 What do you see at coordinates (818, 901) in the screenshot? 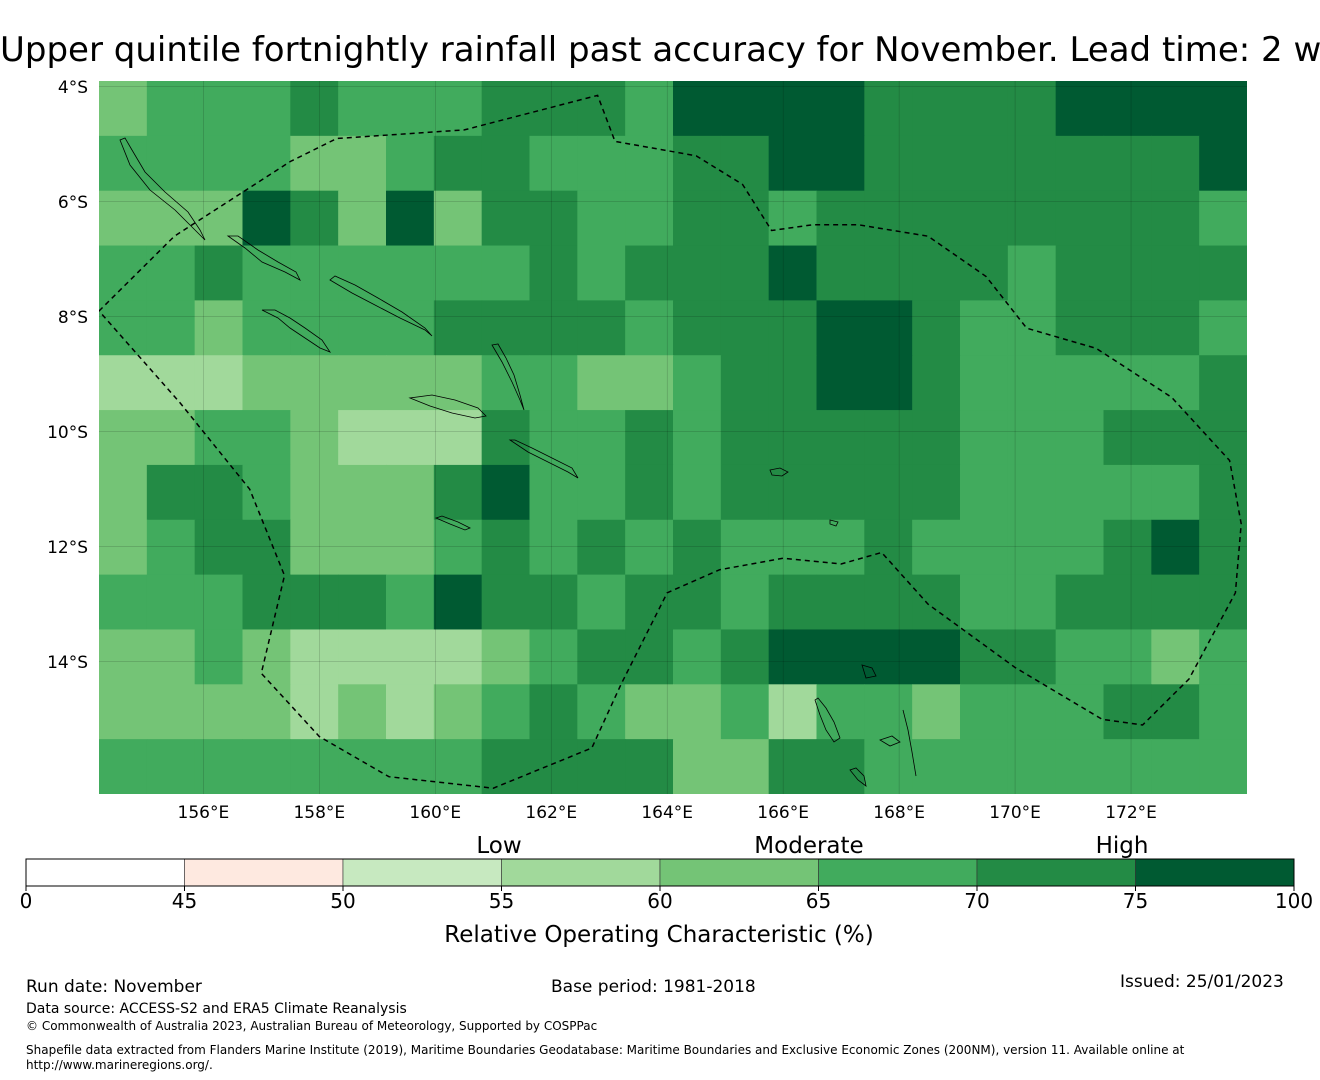
I see `colorbar-tick-label: 65` at bounding box center [818, 901].